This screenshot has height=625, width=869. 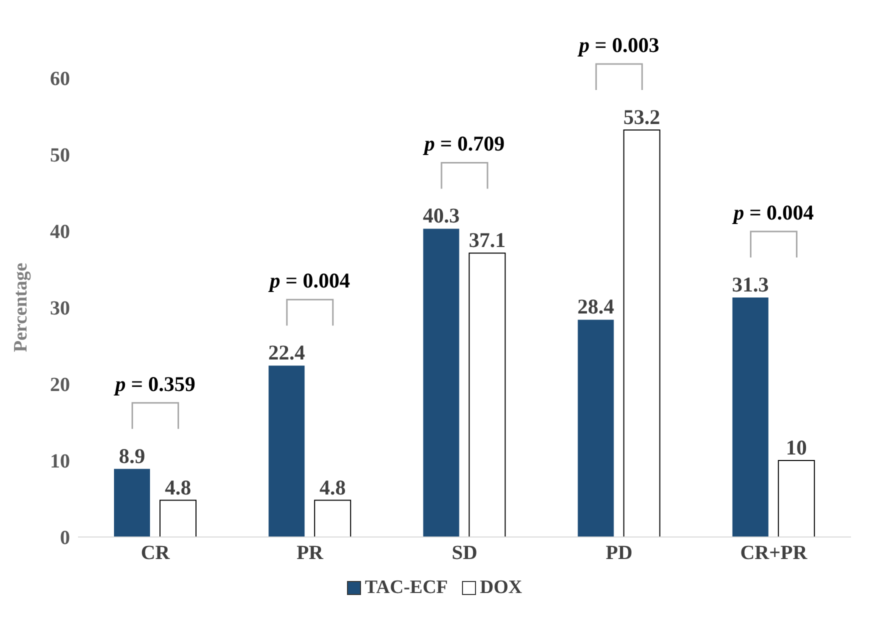 I want to click on y-tick-label: 60, so click(x=60, y=79).